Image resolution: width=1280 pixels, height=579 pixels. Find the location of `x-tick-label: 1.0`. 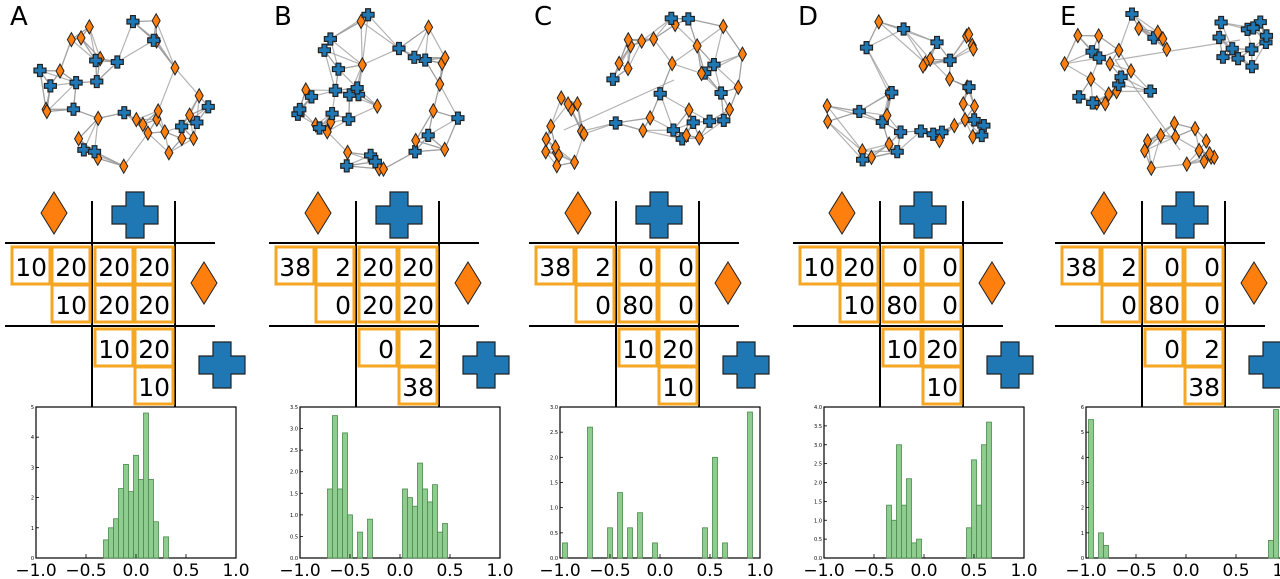

x-tick-label: 1.0 is located at coordinates (759, 570).